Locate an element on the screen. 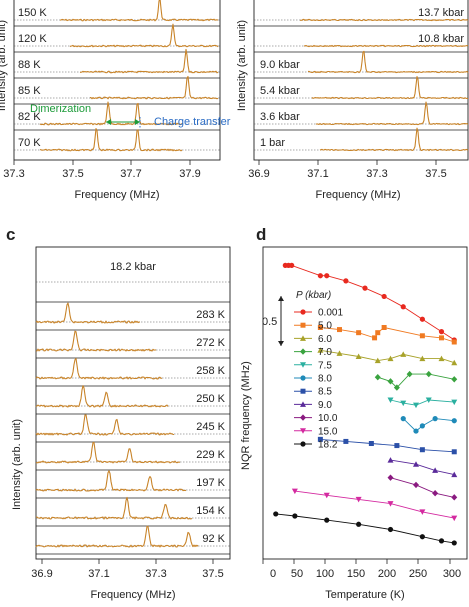  panel-a-frame is located at coordinates (117, 80).